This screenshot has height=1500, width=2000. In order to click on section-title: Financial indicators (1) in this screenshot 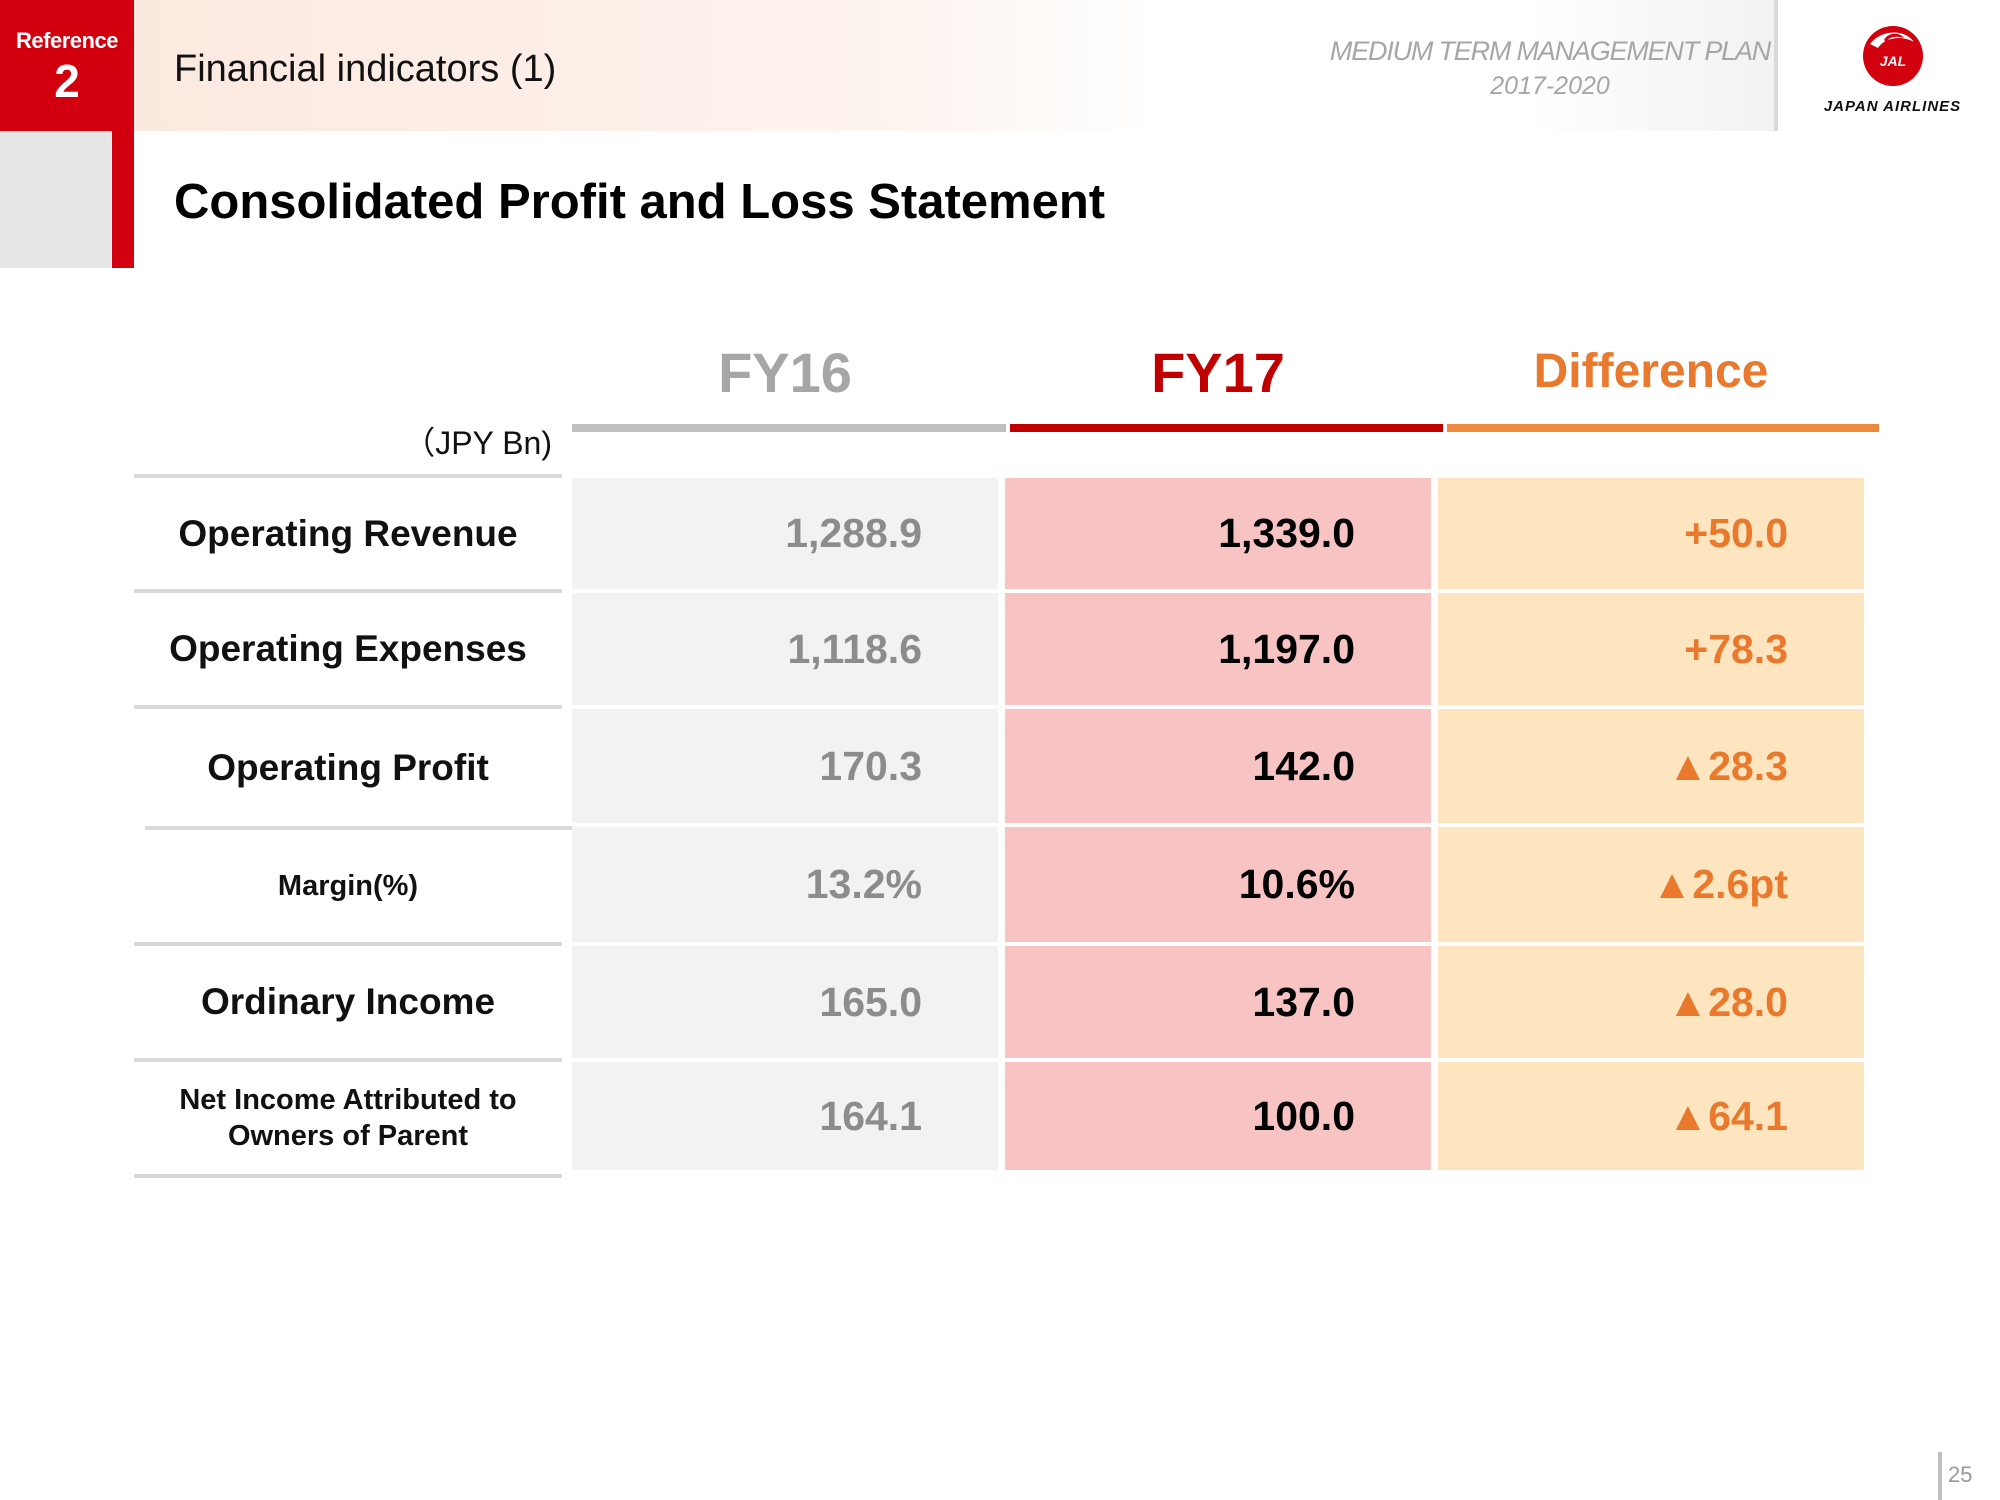, I will do `click(365, 69)`.